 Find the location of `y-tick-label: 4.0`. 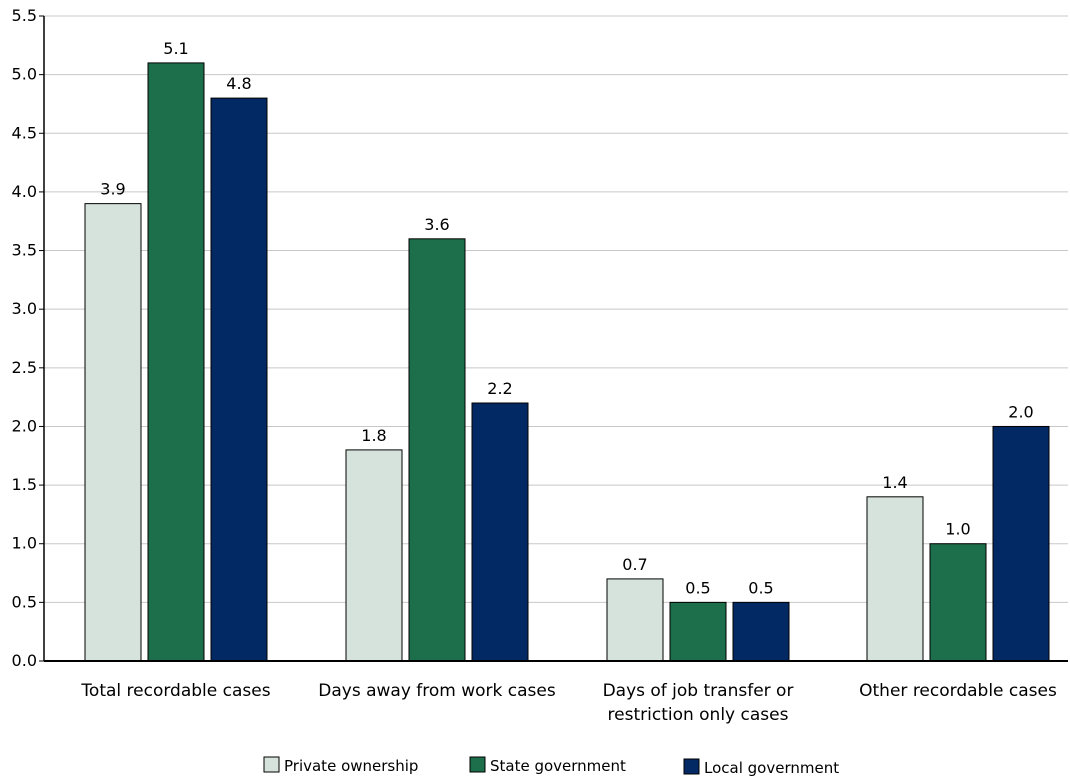

y-tick-label: 4.0 is located at coordinates (24, 191).